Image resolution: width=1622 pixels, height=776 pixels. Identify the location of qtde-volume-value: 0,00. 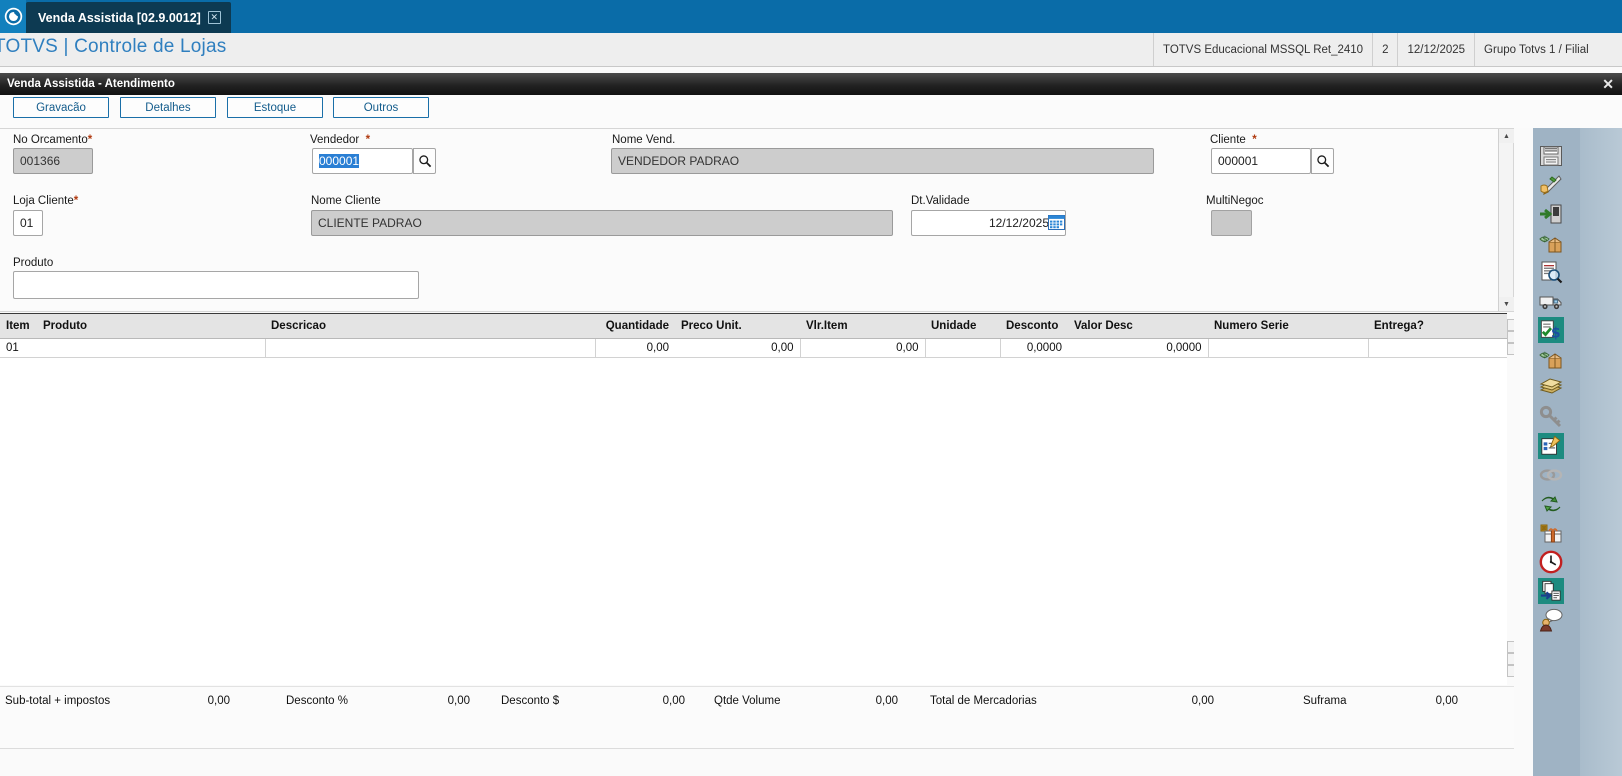
(886, 701).